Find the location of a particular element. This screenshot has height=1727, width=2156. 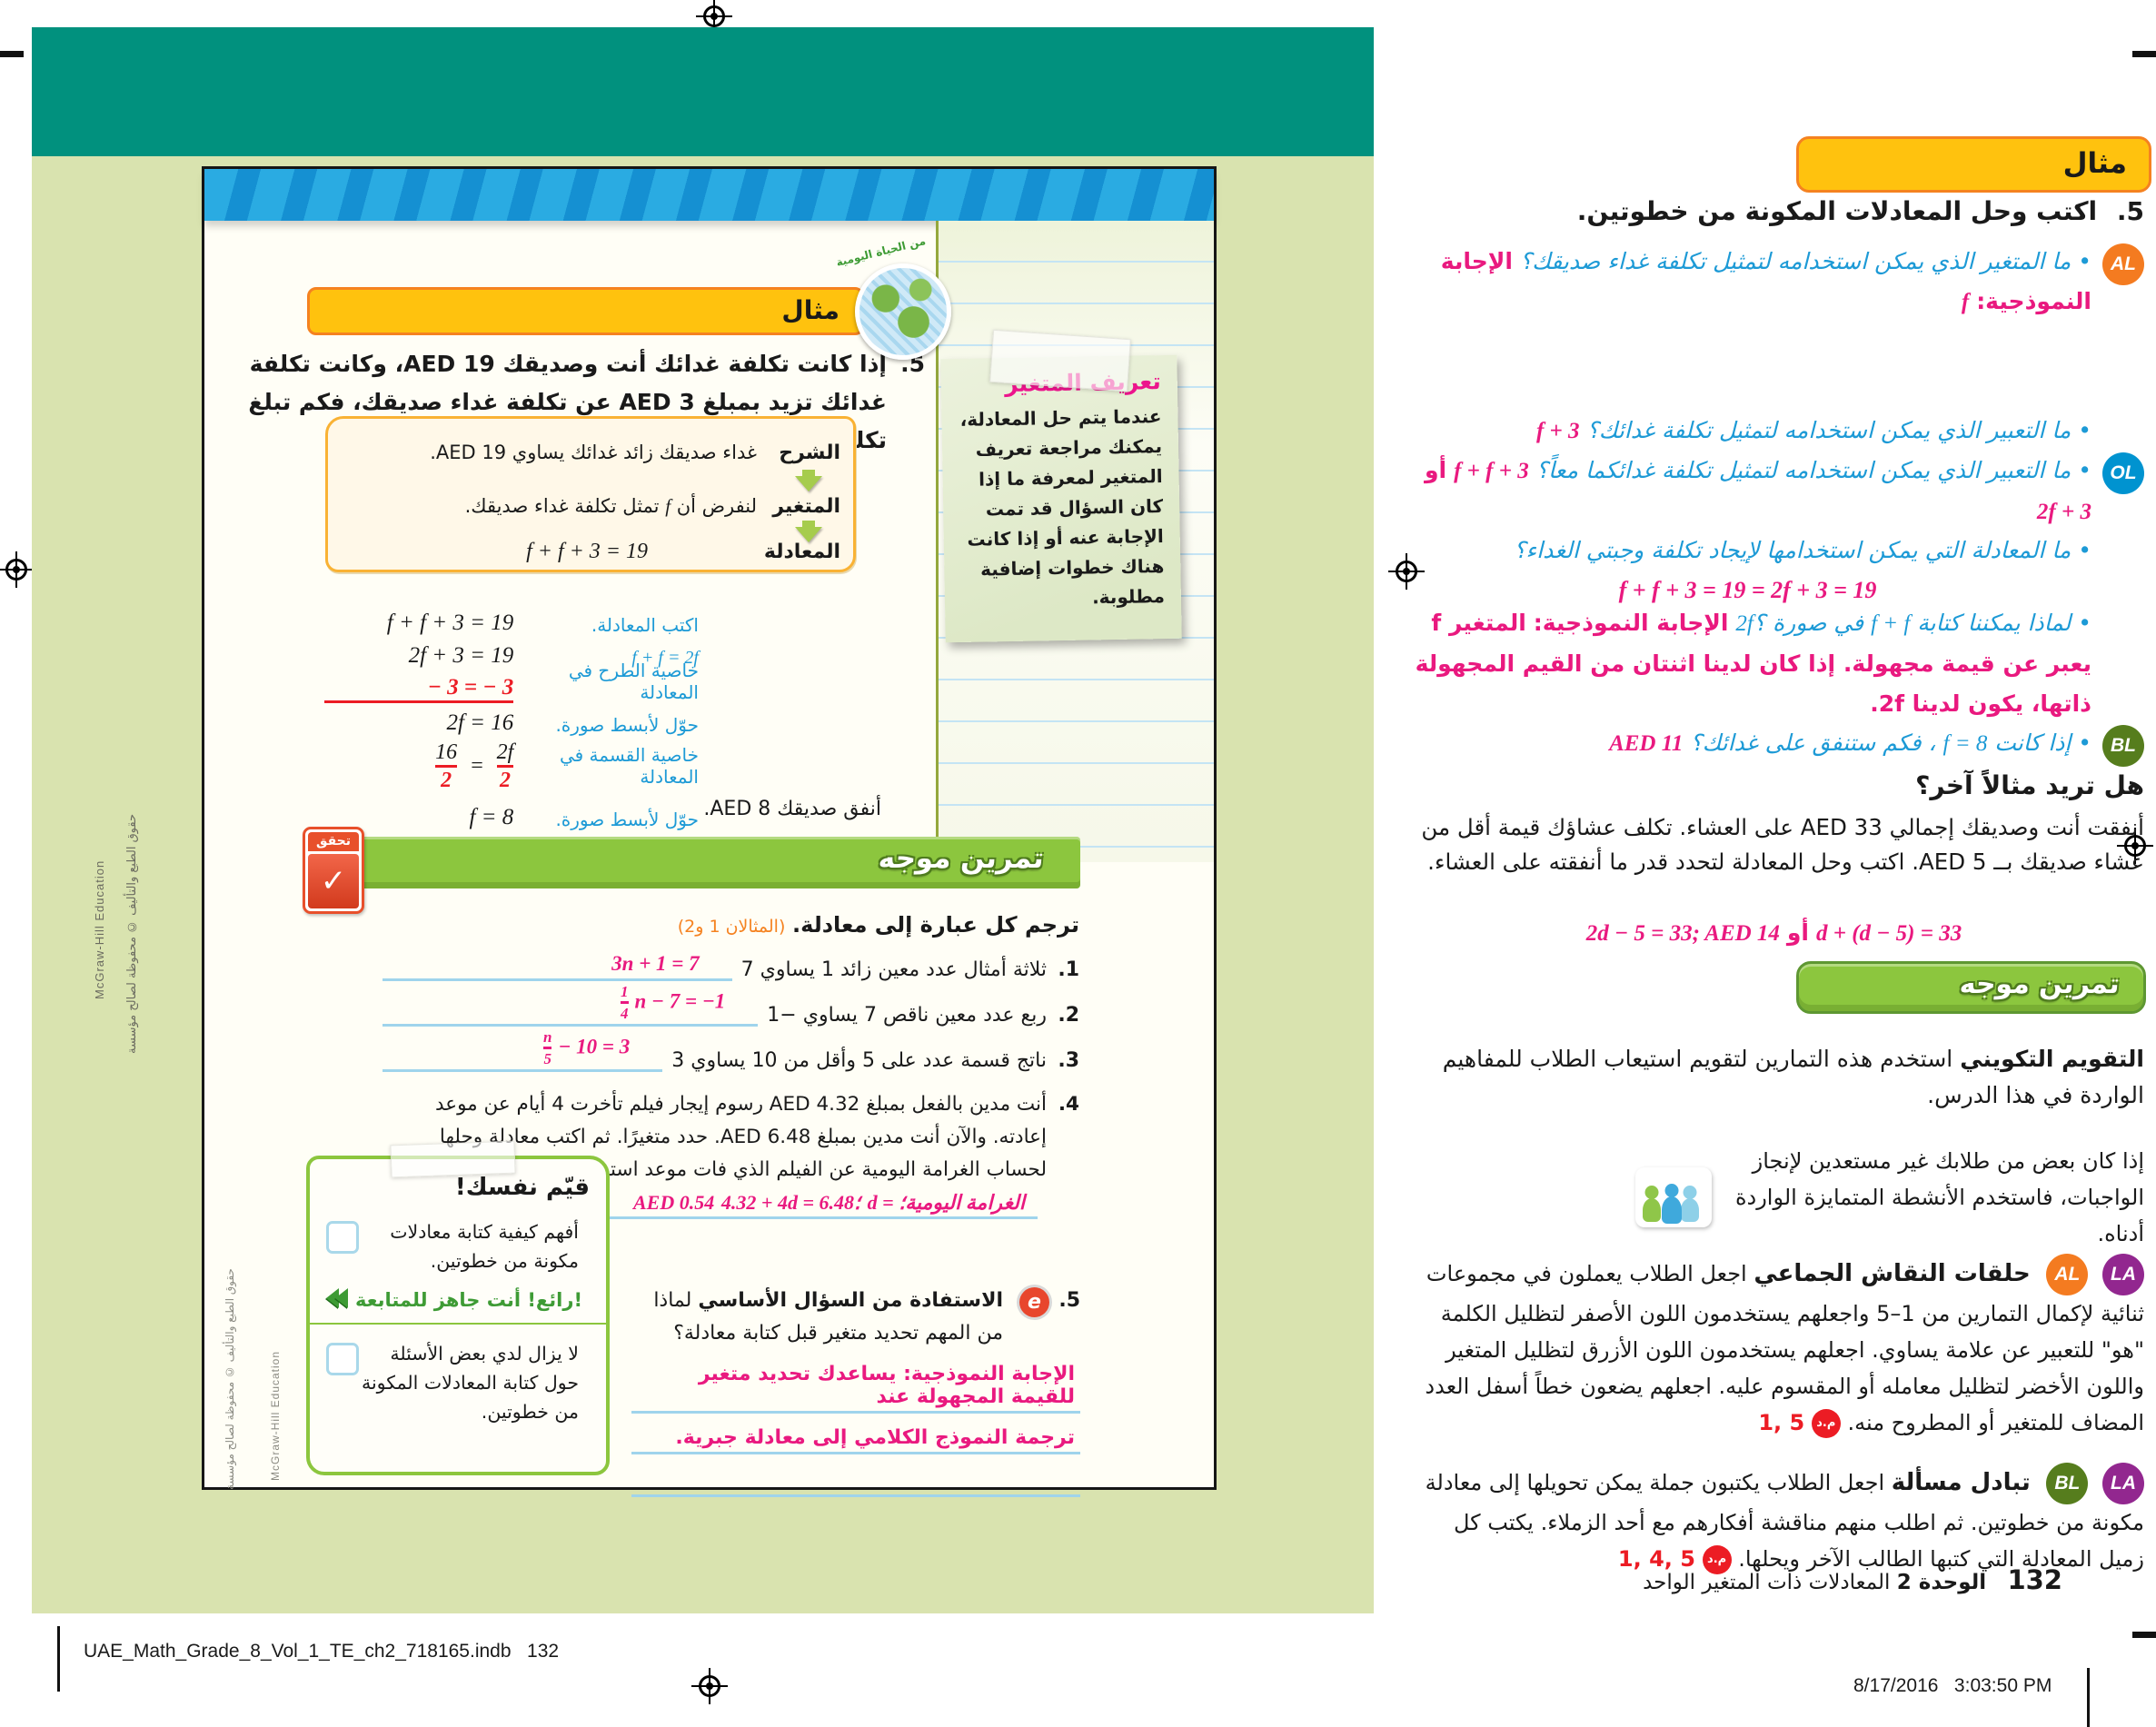

answer-line: ترجمة النموذج الكلامي إلى معادلة جبرية. is located at coordinates (855, 1440).